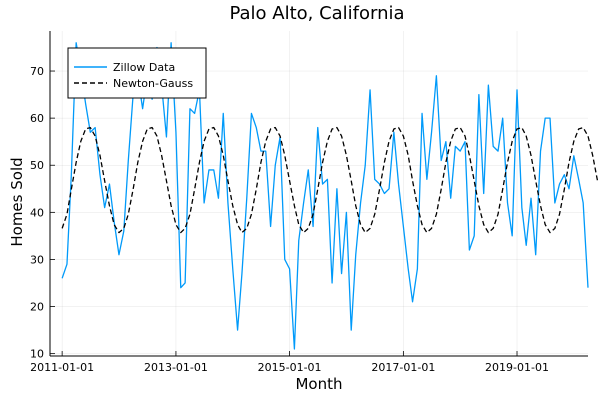  What do you see at coordinates (17, 201) in the screenshot?
I see `y-axis-label: Homes Sold` at bounding box center [17, 201].